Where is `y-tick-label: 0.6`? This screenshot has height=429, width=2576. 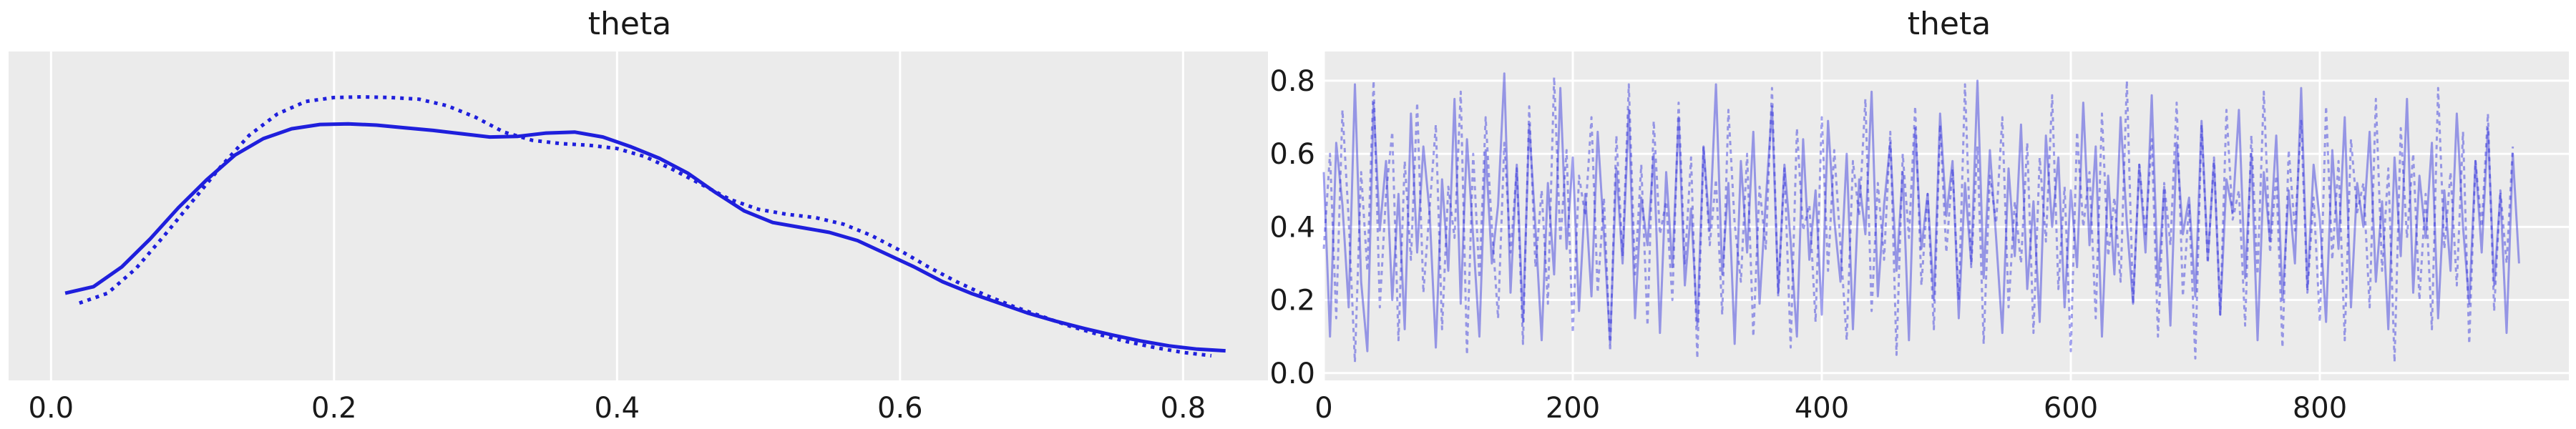 y-tick-label: 0.6 is located at coordinates (1292, 154).